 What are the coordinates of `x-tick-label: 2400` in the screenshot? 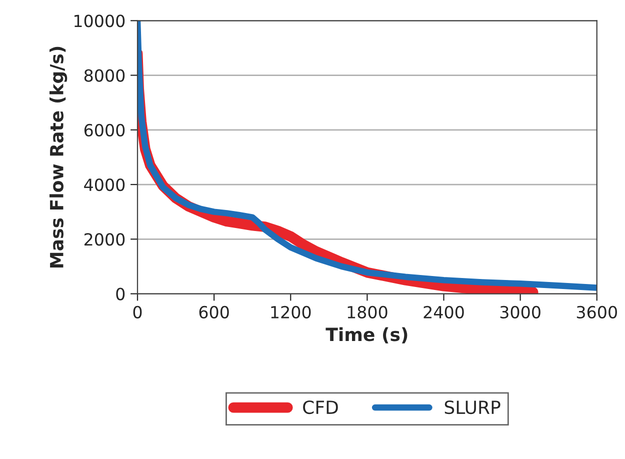 It's located at (444, 312).